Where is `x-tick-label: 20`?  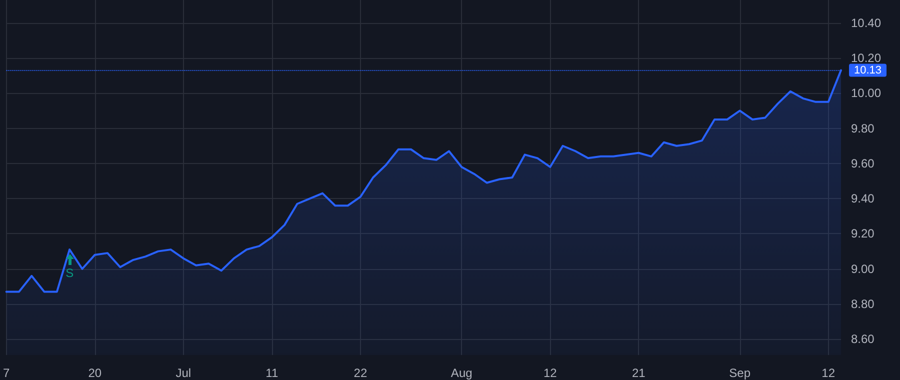
x-tick-label: 20 is located at coordinates (95, 373).